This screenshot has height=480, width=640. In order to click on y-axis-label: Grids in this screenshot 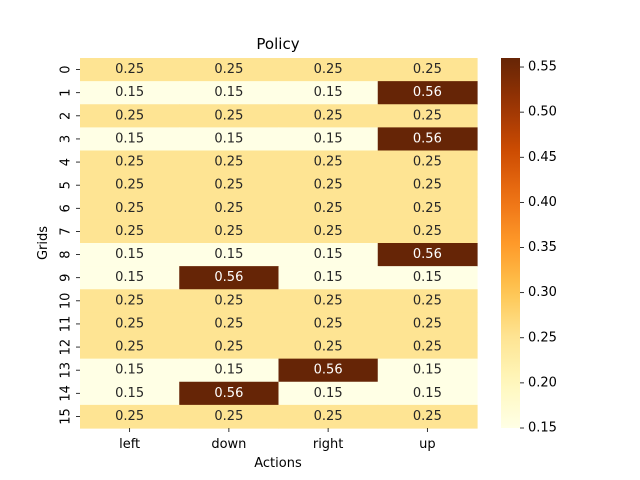, I will do `click(43, 243)`.